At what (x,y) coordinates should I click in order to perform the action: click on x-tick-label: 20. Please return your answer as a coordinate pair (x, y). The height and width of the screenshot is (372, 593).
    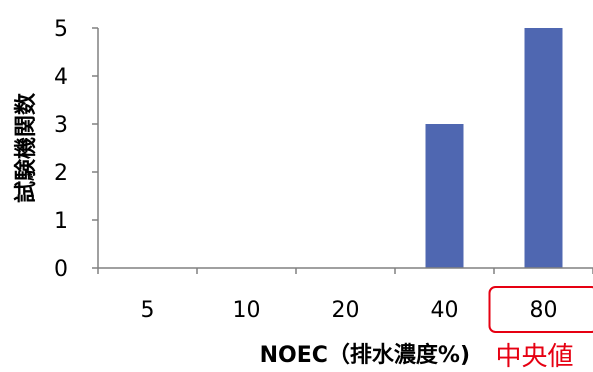
    Looking at the image, I should click on (346, 310).